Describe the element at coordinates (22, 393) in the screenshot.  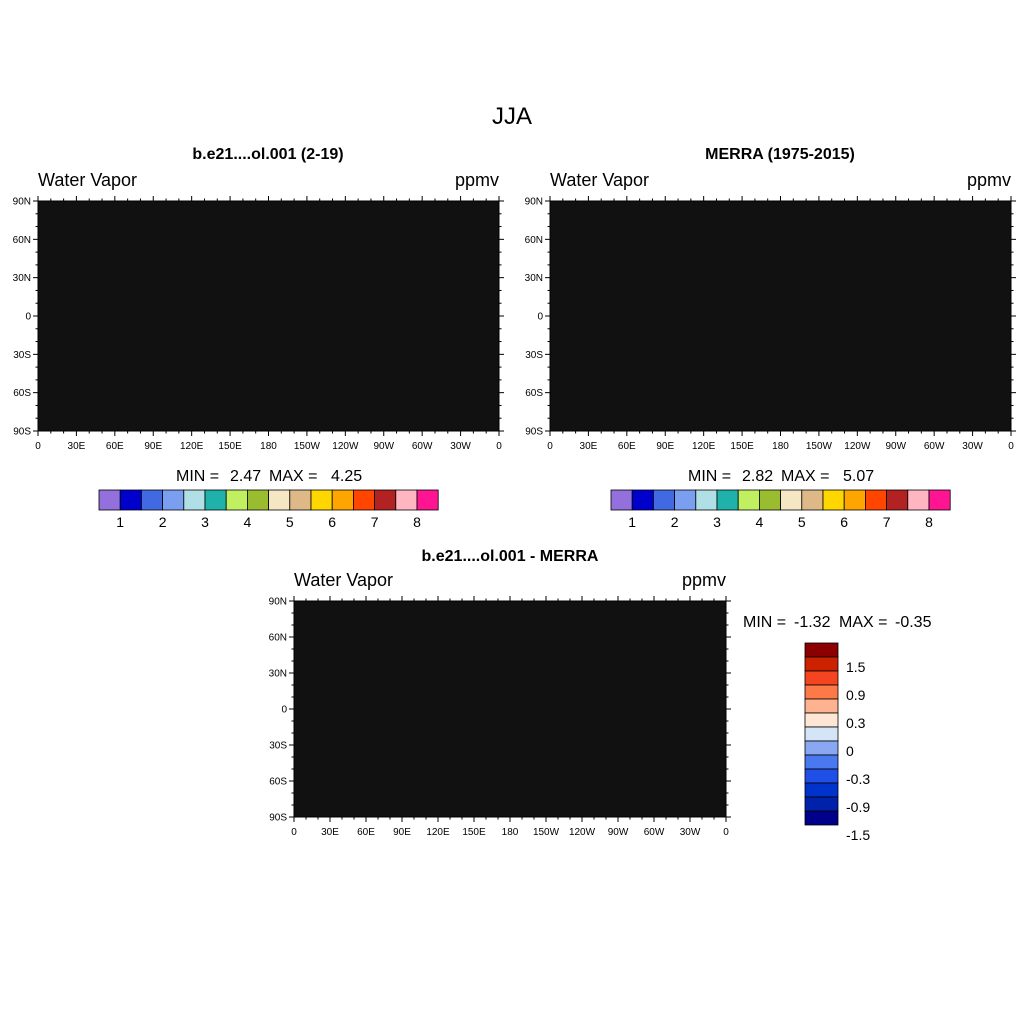
I see `lat-tick-label: 60S` at that location.